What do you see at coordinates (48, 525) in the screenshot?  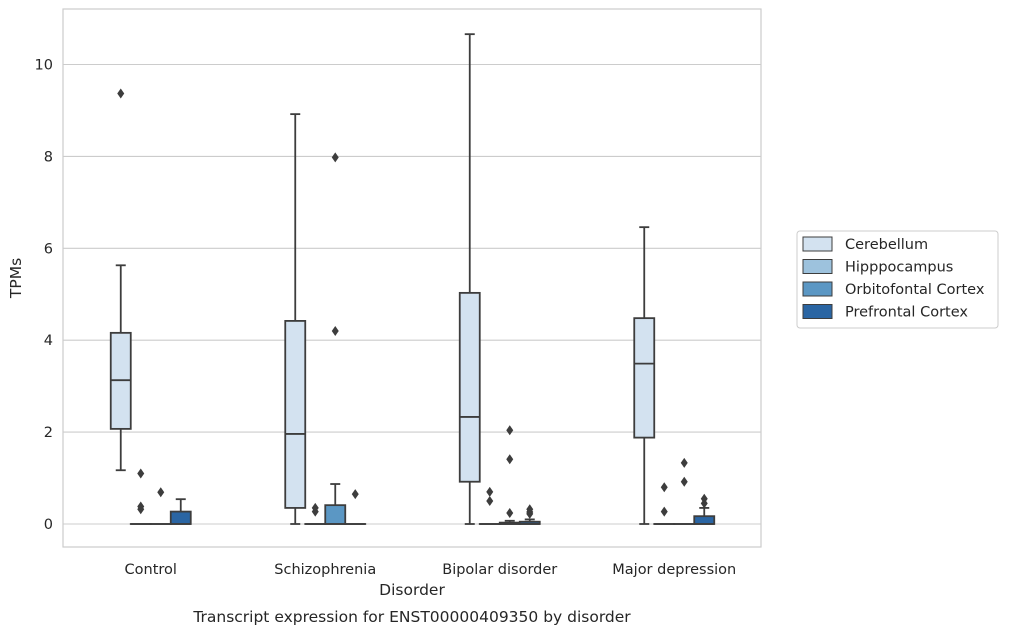 I see `y-tick-label: 0` at bounding box center [48, 525].